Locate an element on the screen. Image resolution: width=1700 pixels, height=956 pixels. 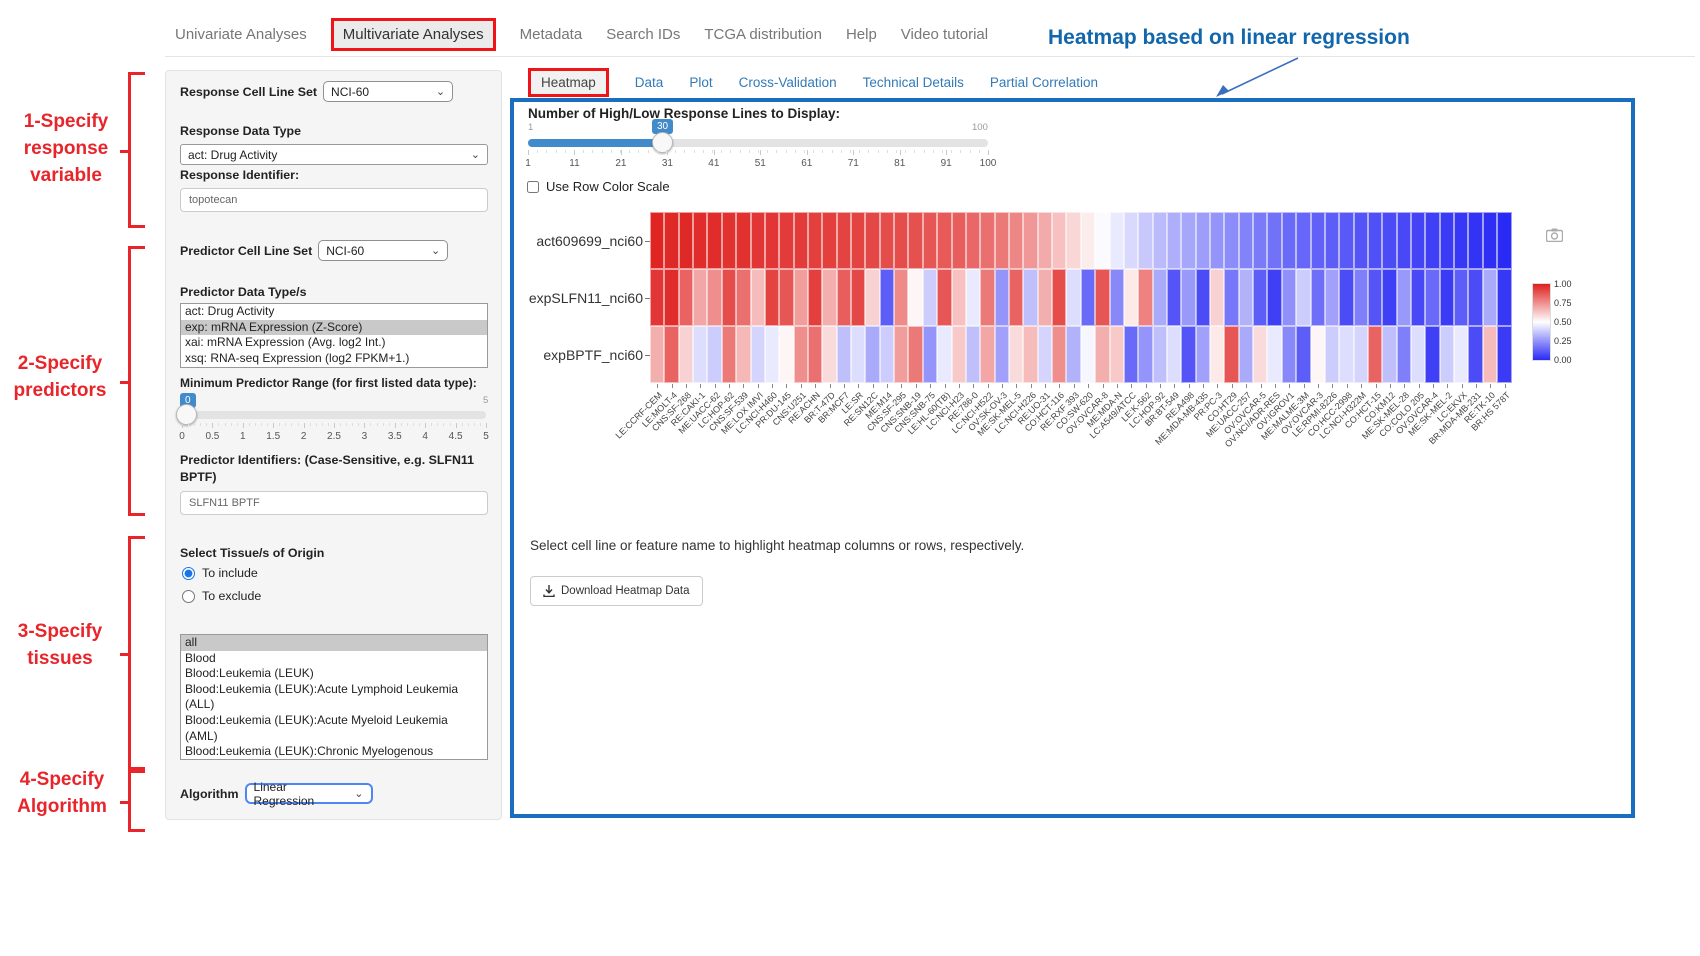
lines-slider-track is located at coordinates (758, 143).